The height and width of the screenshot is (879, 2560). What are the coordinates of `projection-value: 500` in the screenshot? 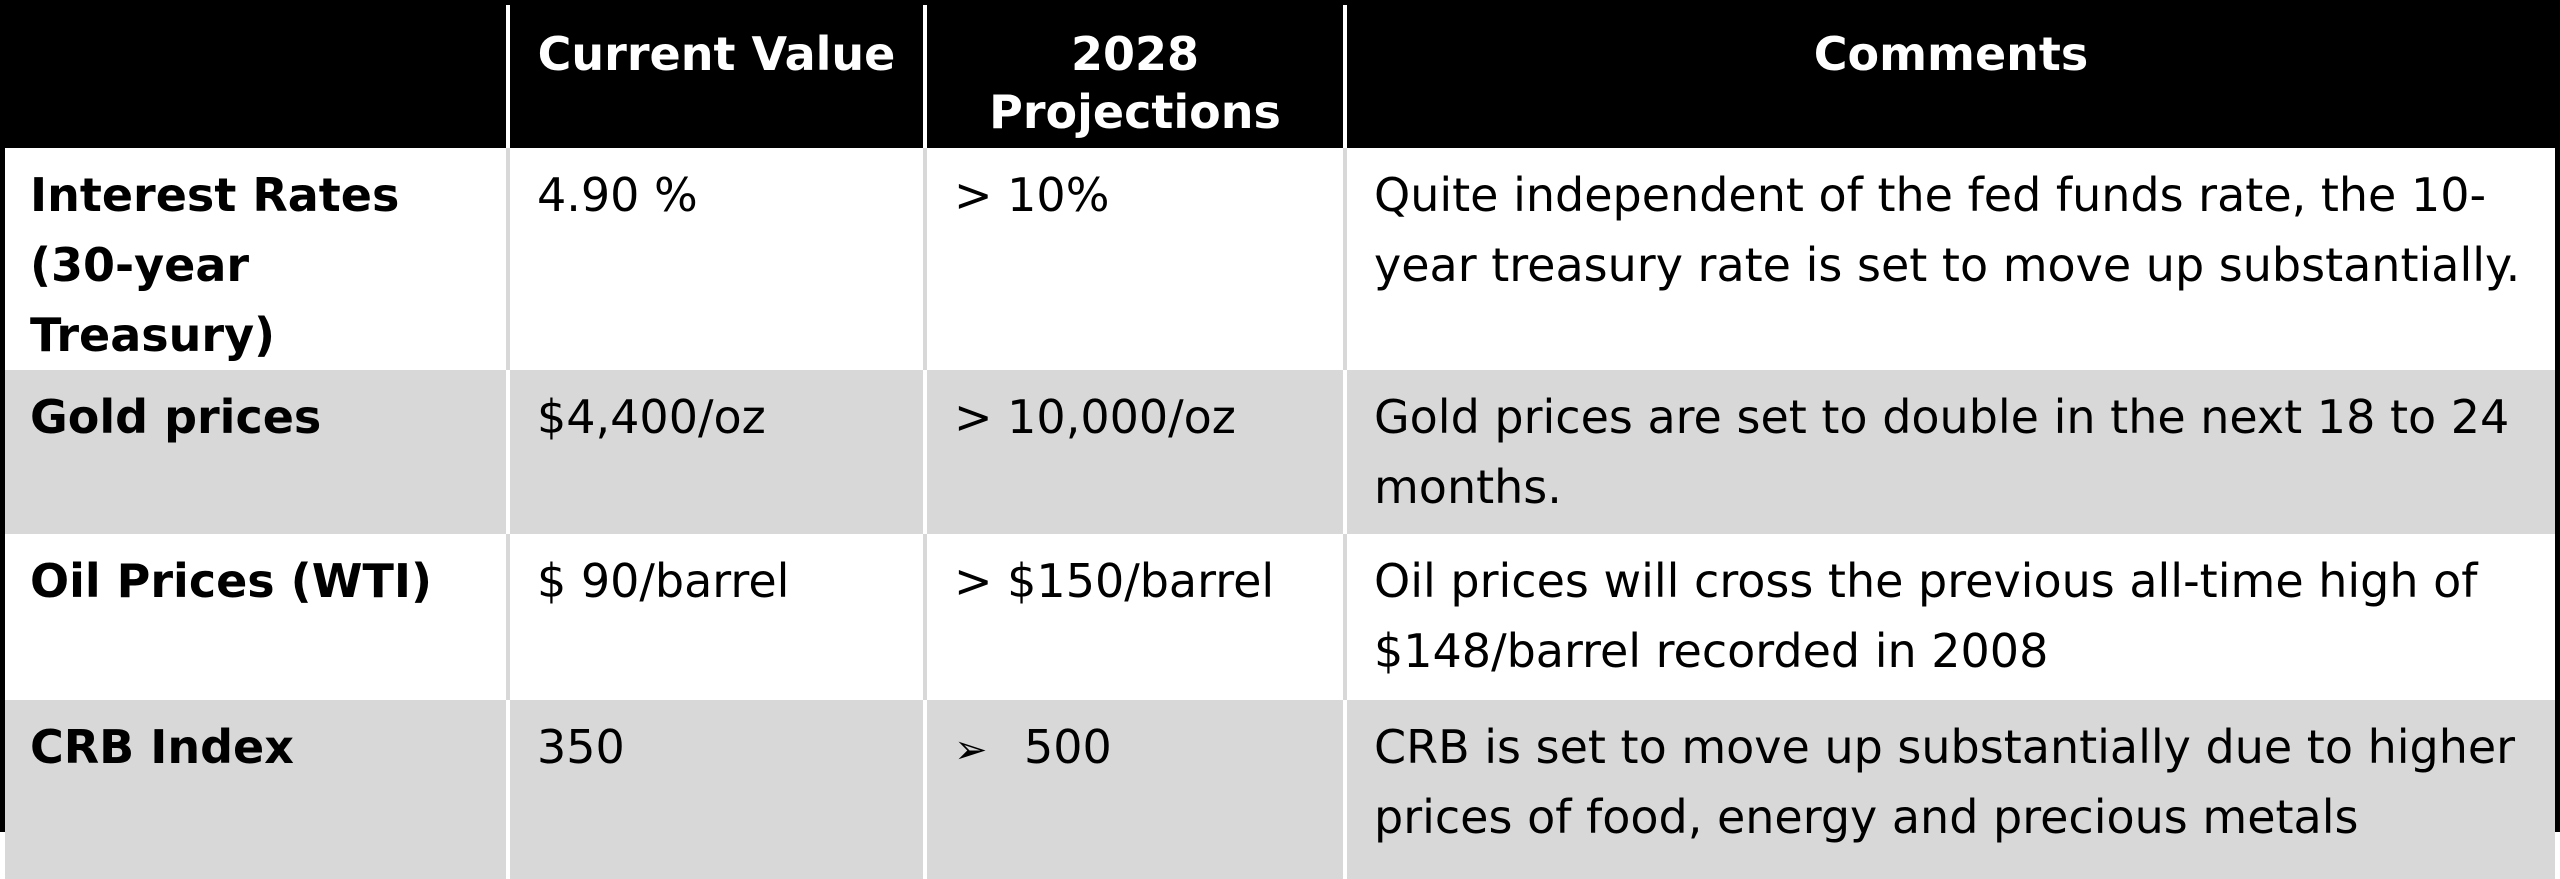 It's located at (1068, 747).